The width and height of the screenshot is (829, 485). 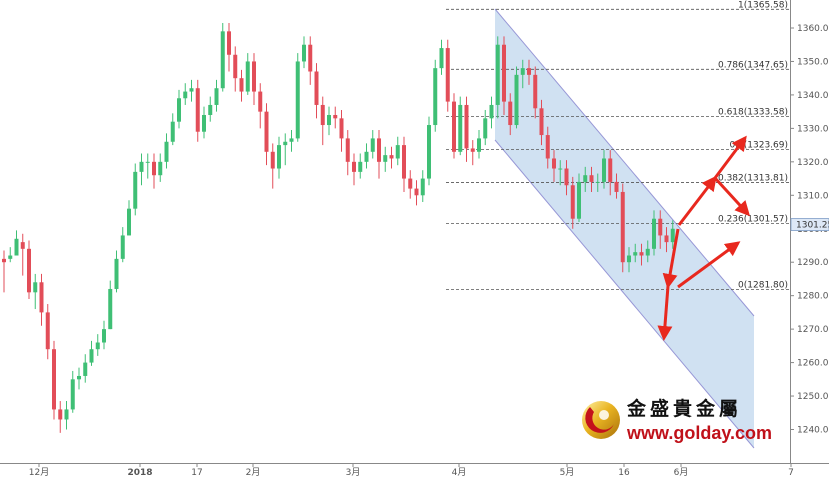 I want to click on x-tick-label: 2月, so click(x=253, y=472).